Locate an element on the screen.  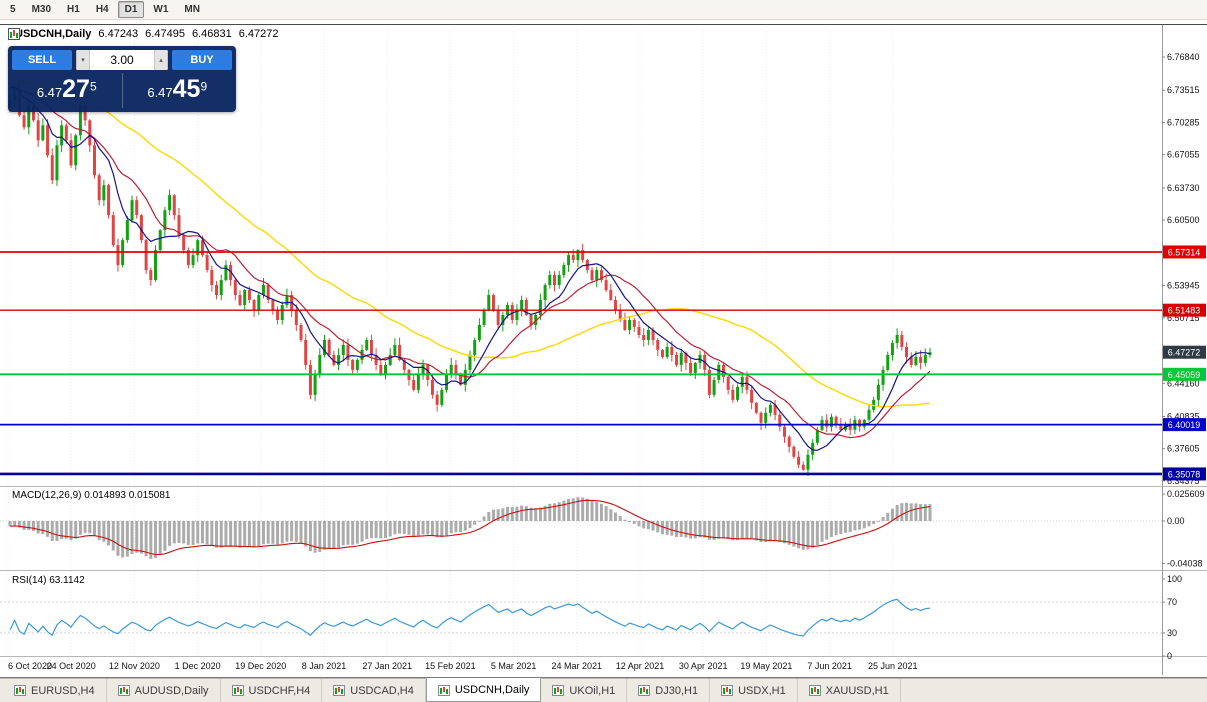
lot-size-stepper: ▾ 3.00 ▴ is located at coordinates (122, 60).